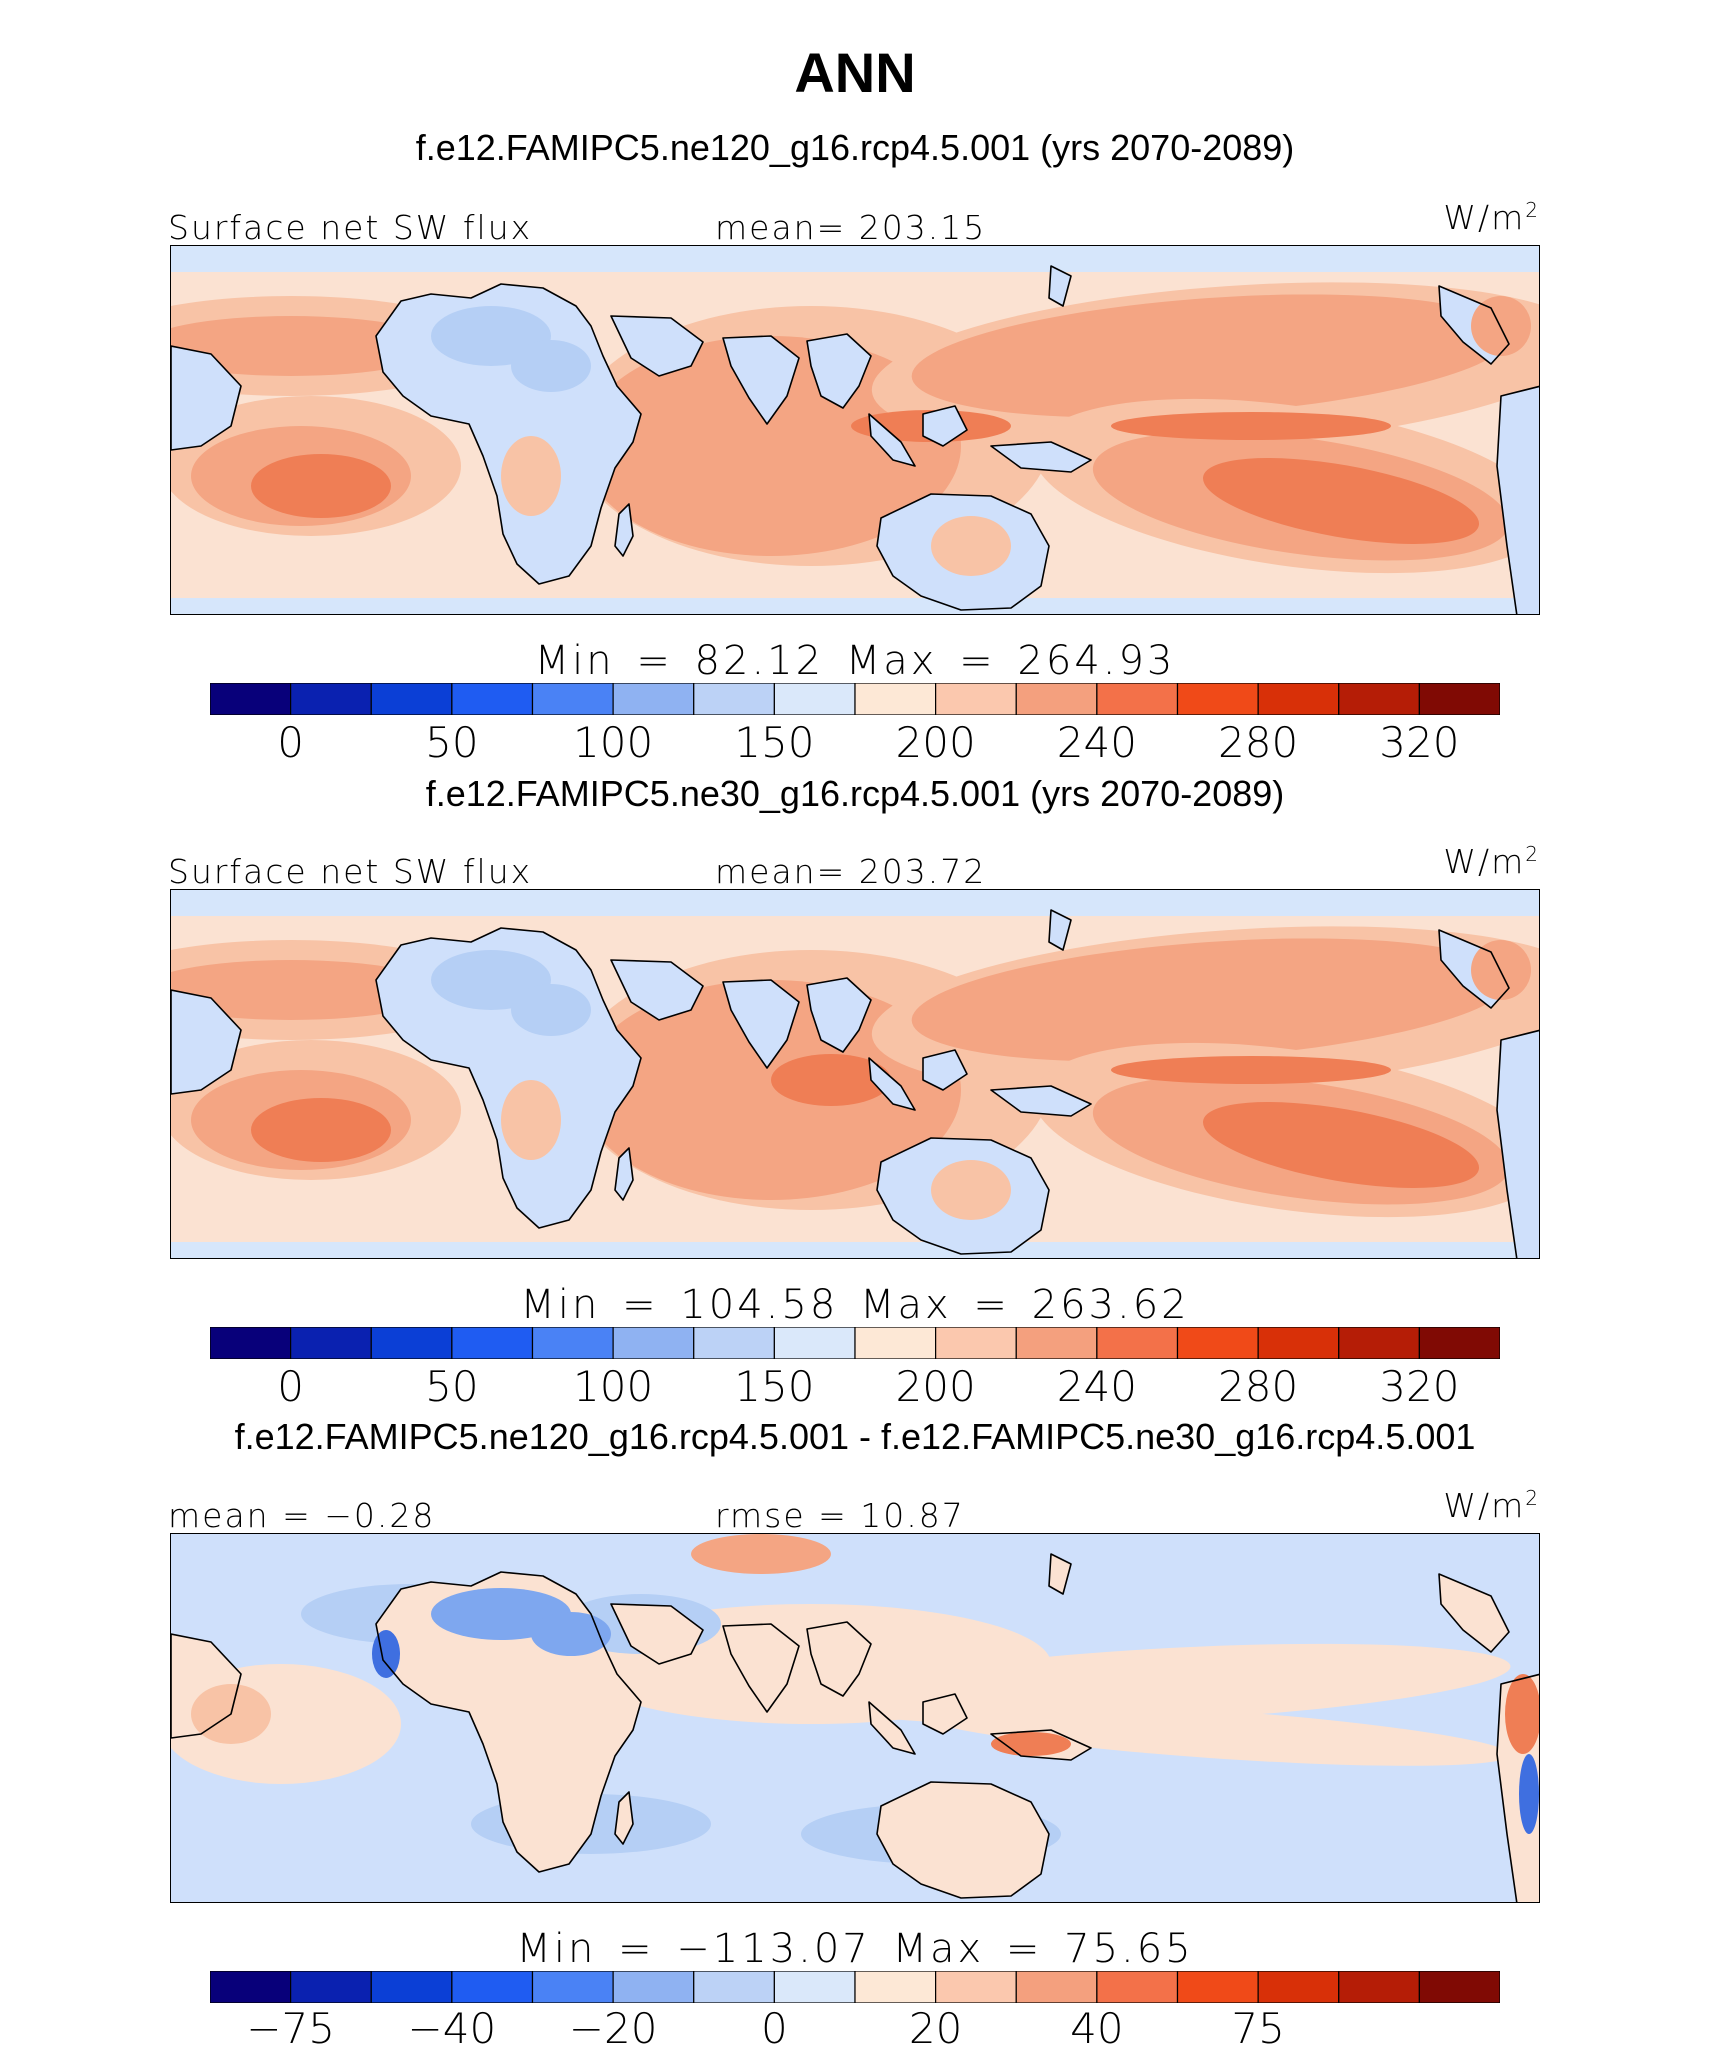 The image size is (1710, 2054). Describe the element at coordinates (855, 743) in the screenshot. I see `panel-1-colorbar-ticks: 0 50 100 150 200 240 280 320` at that location.